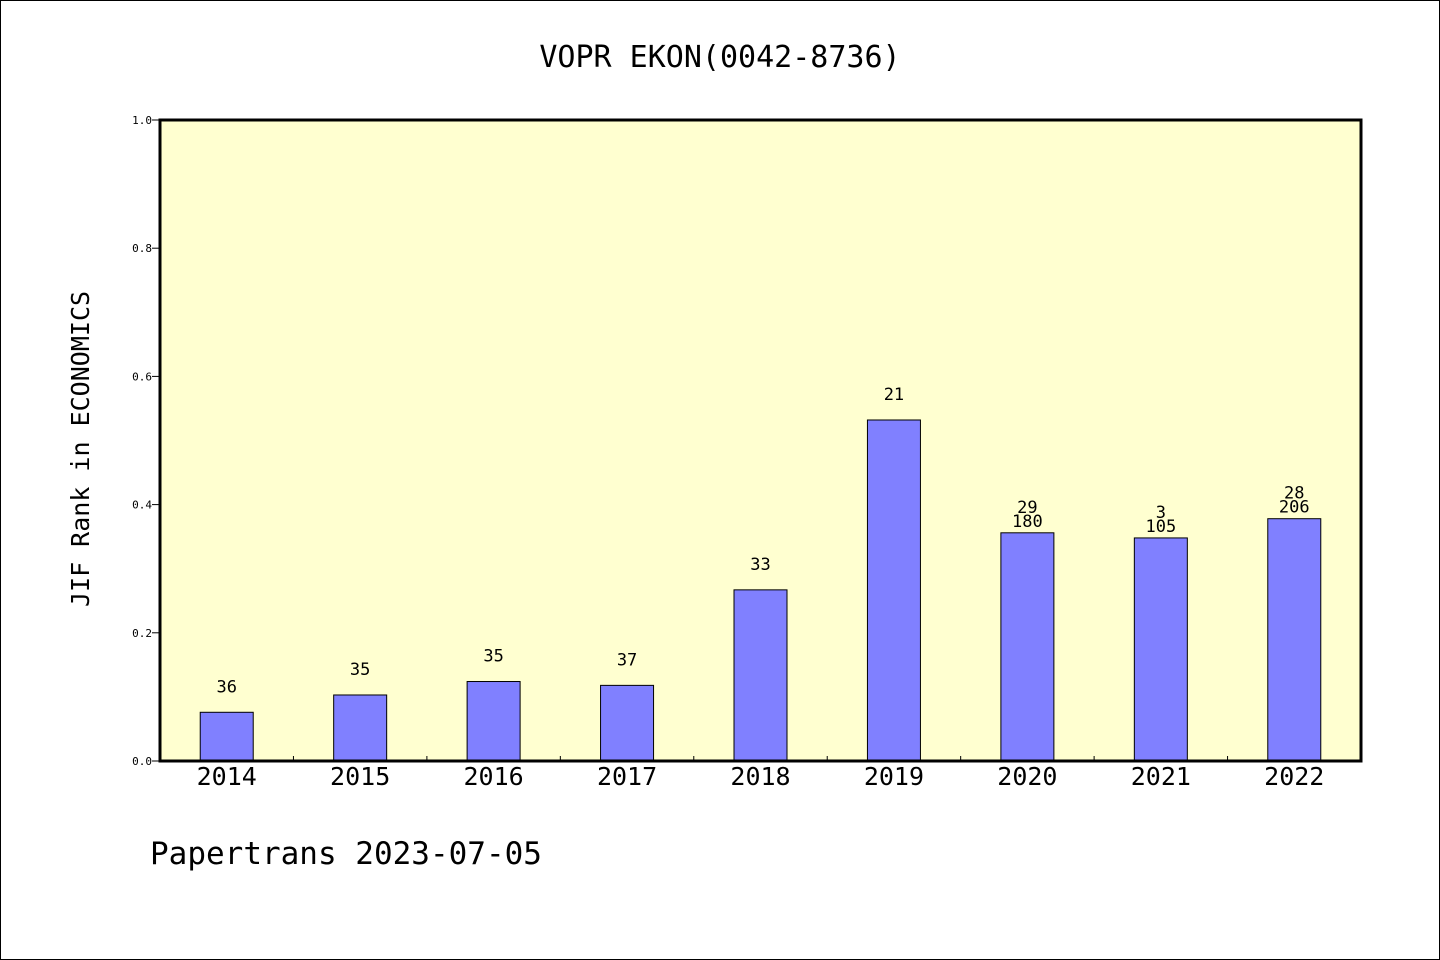 The image size is (1440, 960). I want to click on x-tick-label: 2021, so click(1161, 776).